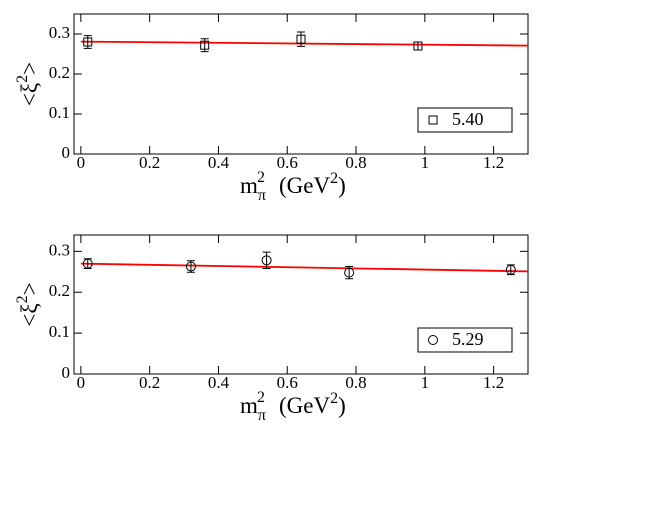 Image resolution: width=658 pixels, height=509 pixels. I want to click on fit-line, so click(304, 267).